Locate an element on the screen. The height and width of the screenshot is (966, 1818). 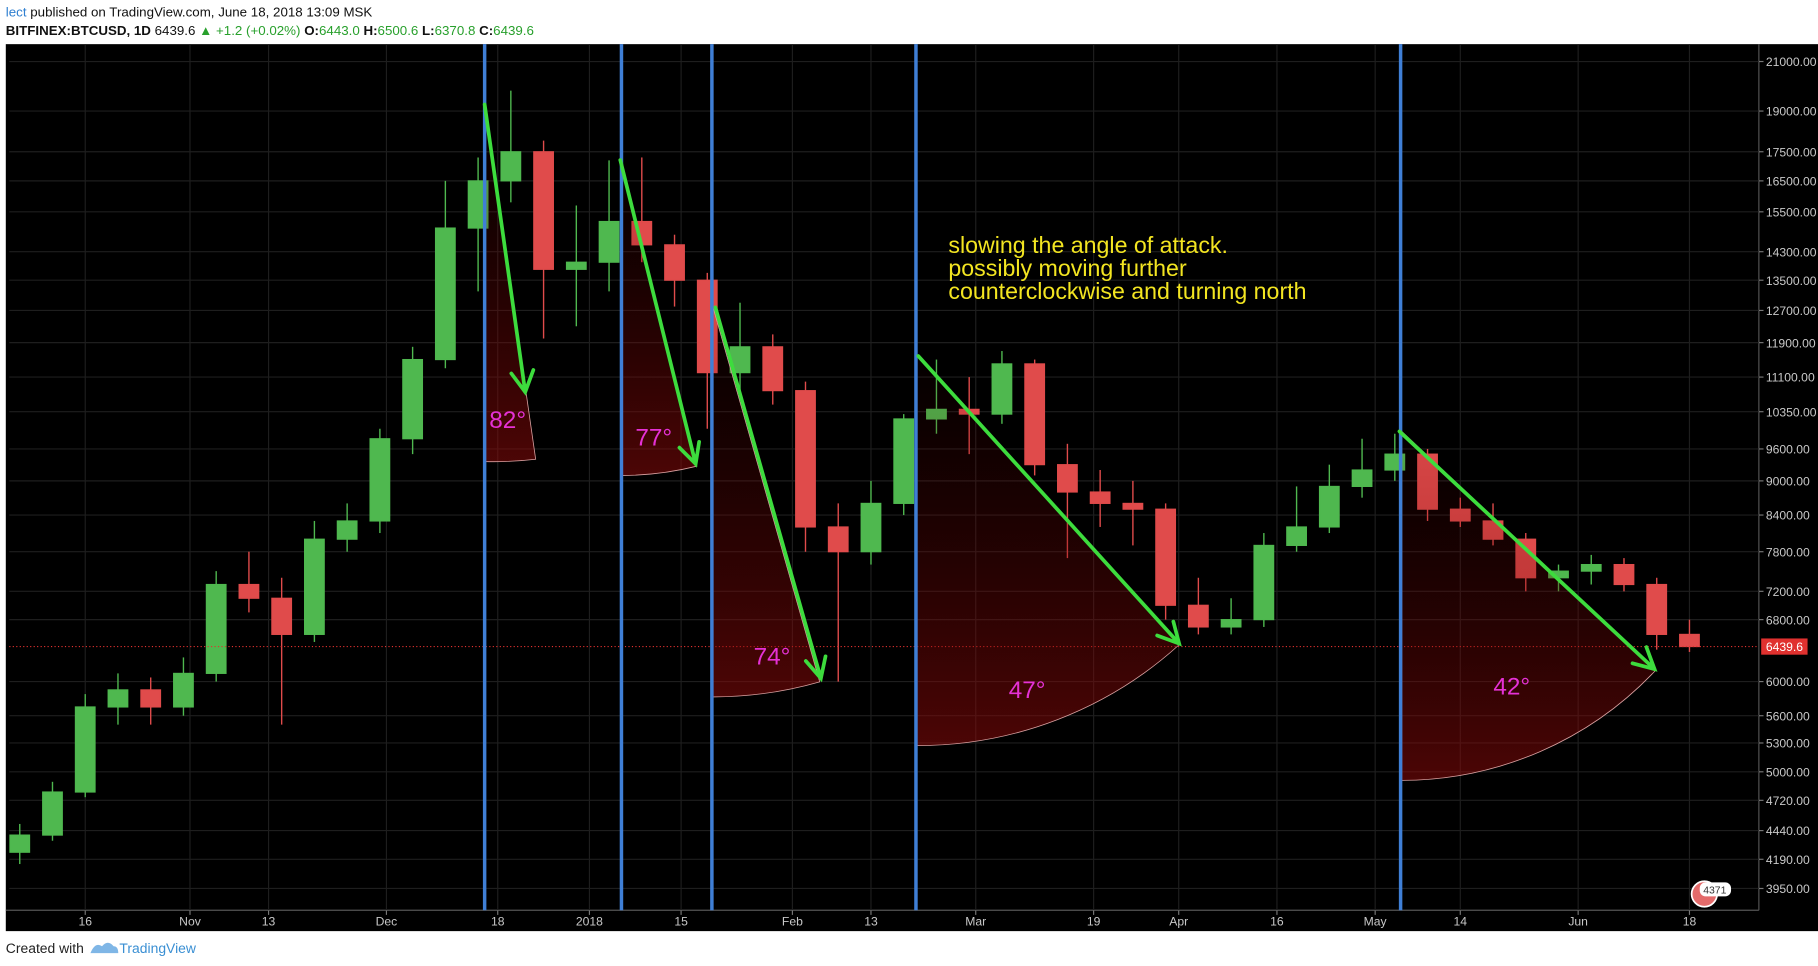
y-tick-label: 4720.00 is located at coordinates (1788, 801).